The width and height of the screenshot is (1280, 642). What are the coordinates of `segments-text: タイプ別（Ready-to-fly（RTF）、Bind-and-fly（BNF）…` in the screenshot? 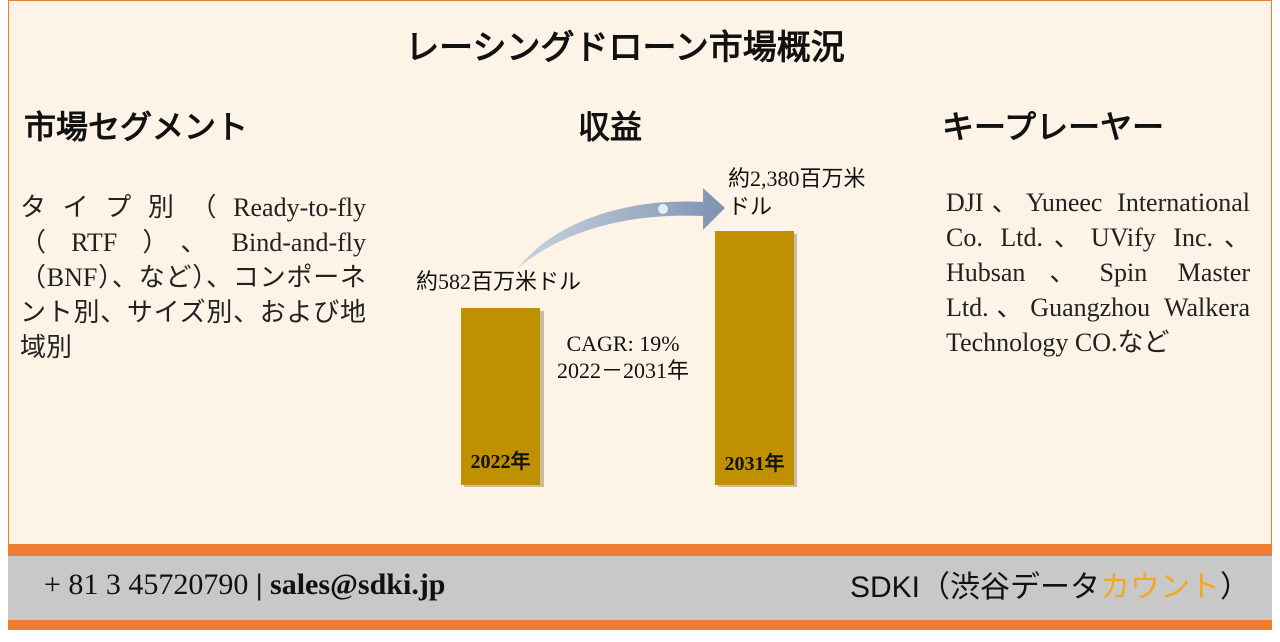 It's located at (193, 277).